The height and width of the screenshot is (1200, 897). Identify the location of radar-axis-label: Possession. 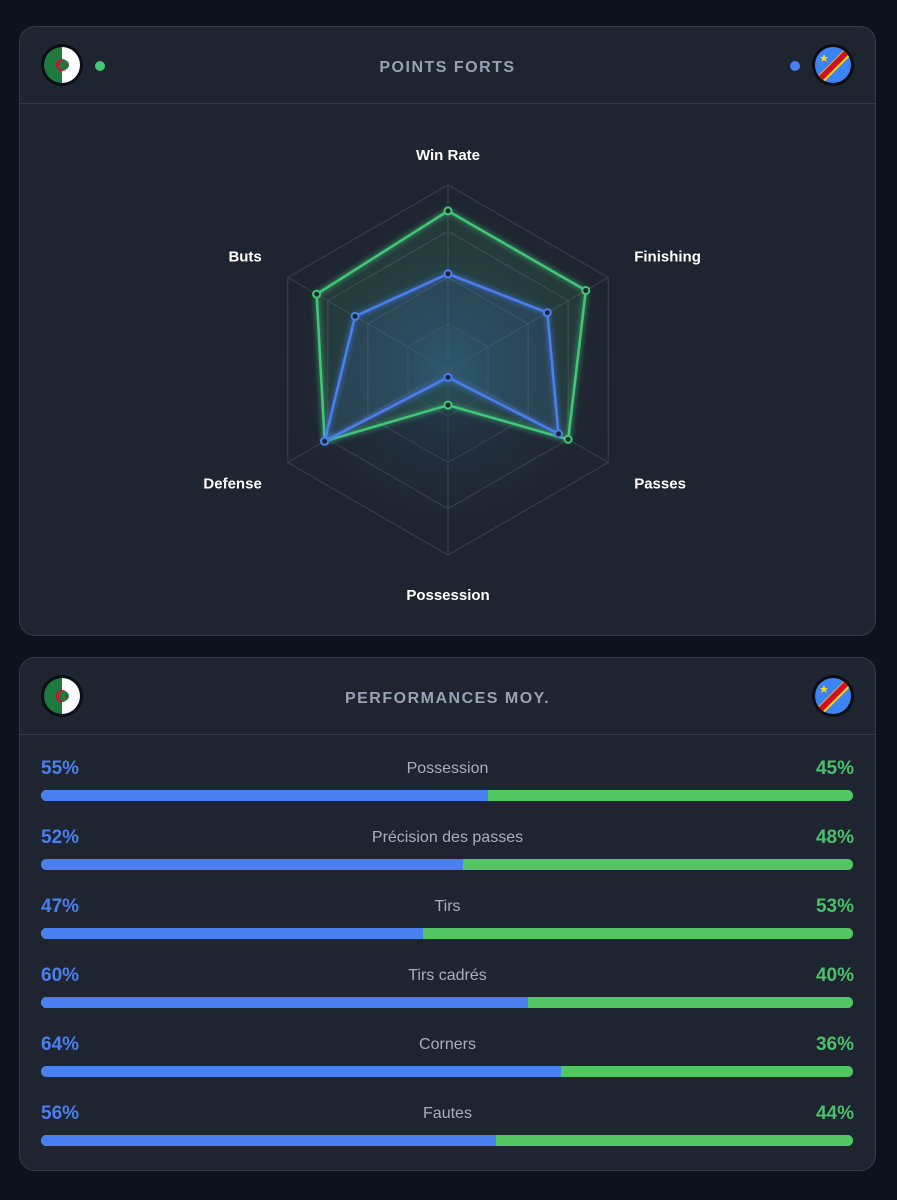
(447, 595).